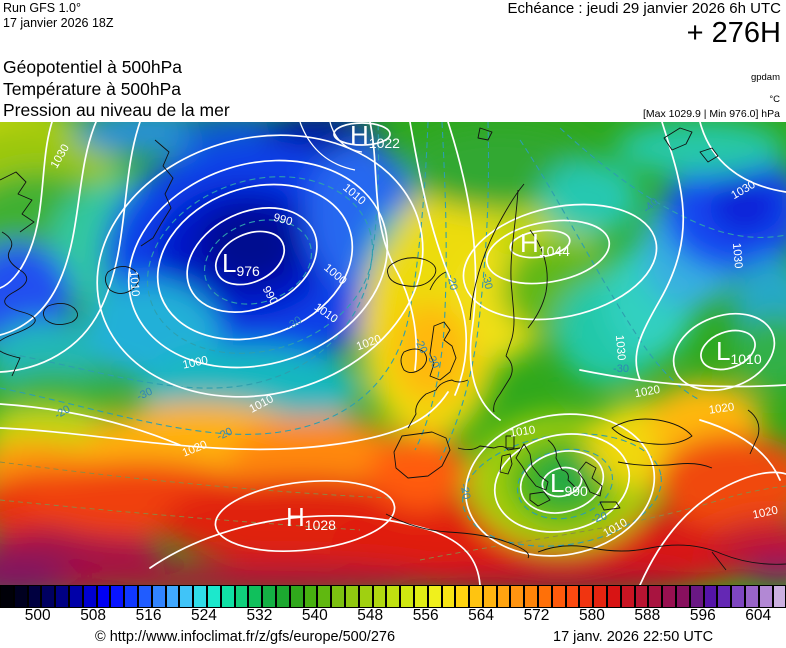 This screenshot has width=786, height=648. I want to click on pressure-center-h1028: H1028, so click(311, 517).